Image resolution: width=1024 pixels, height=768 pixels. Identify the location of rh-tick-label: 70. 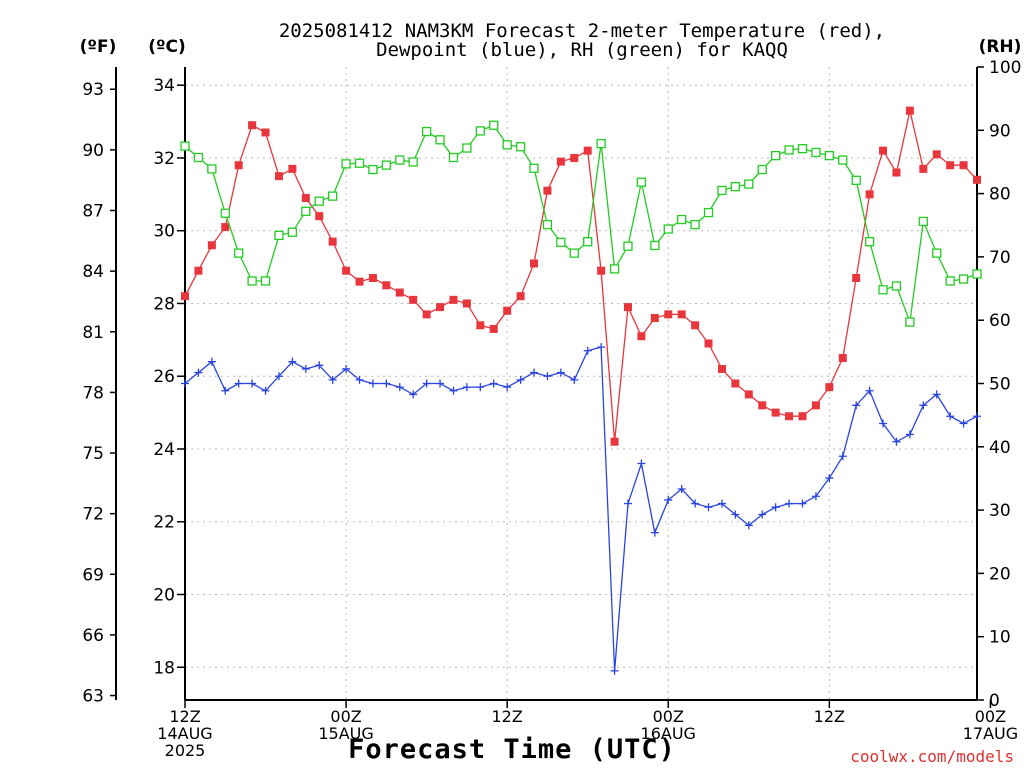
(1000, 258).